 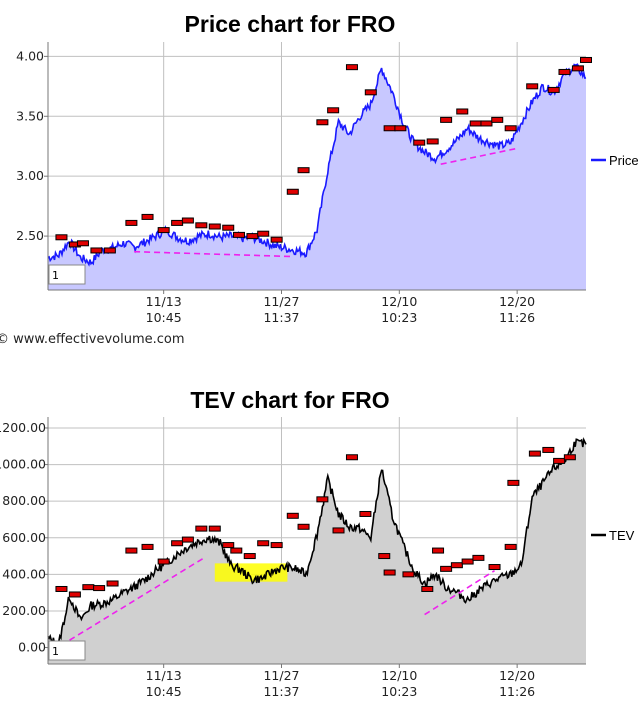 I want to click on price-box-label: 1, so click(x=55, y=275).